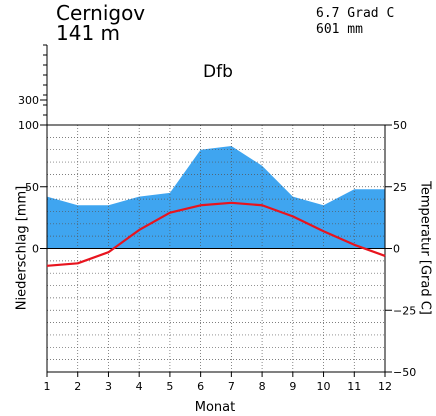 This screenshot has height=416, width=436. What do you see at coordinates (28, 125) in the screenshot?
I see `left-tick-label: 100` at bounding box center [28, 125].